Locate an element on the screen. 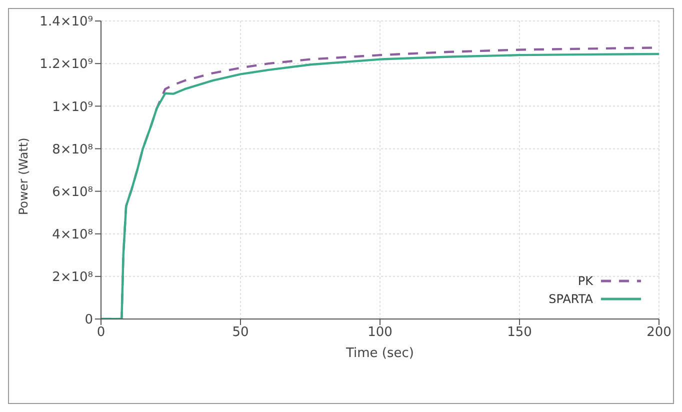 The height and width of the screenshot is (412, 682). y-tick-label: 1×10⁹ is located at coordinates (72, 107).